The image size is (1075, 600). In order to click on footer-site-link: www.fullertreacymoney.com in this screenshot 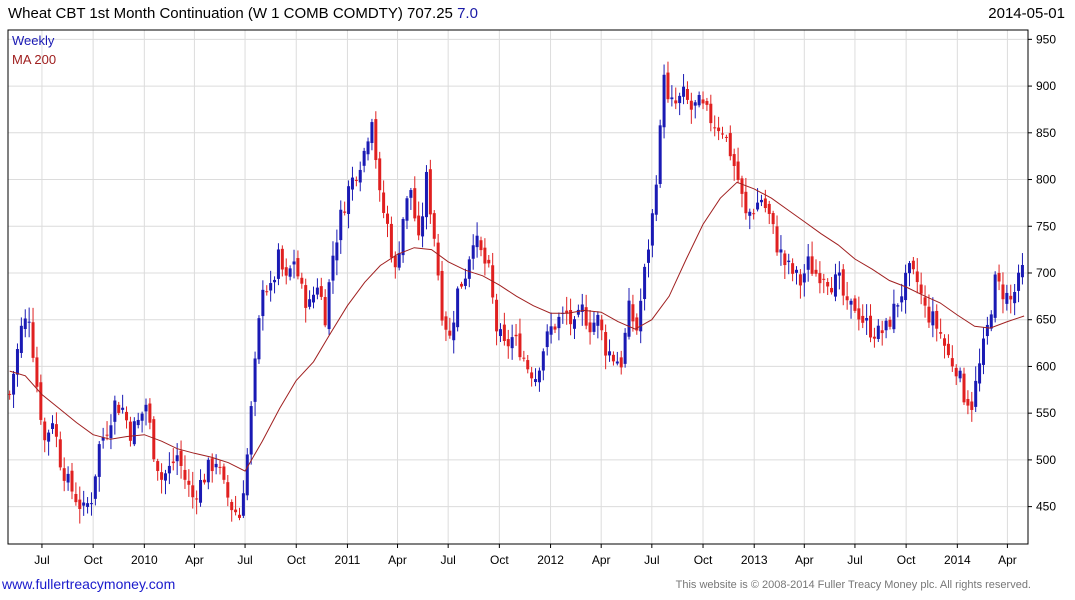, I will do `click(89, 584)`.